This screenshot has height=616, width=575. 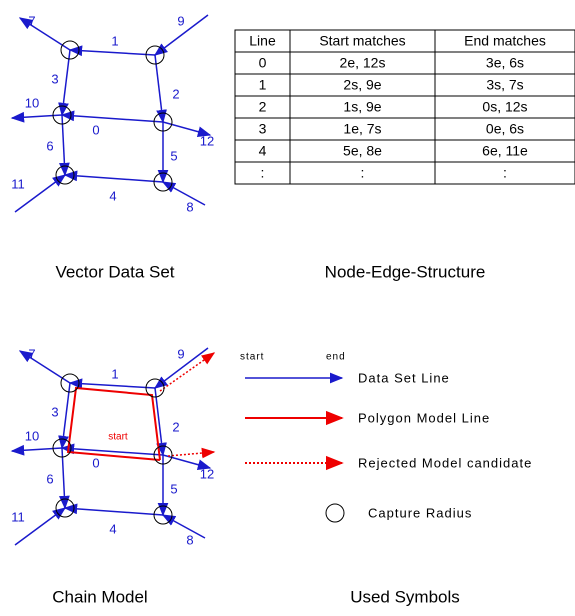 I want to click on cell: 1e, 7s, so click(x=362, y=129).